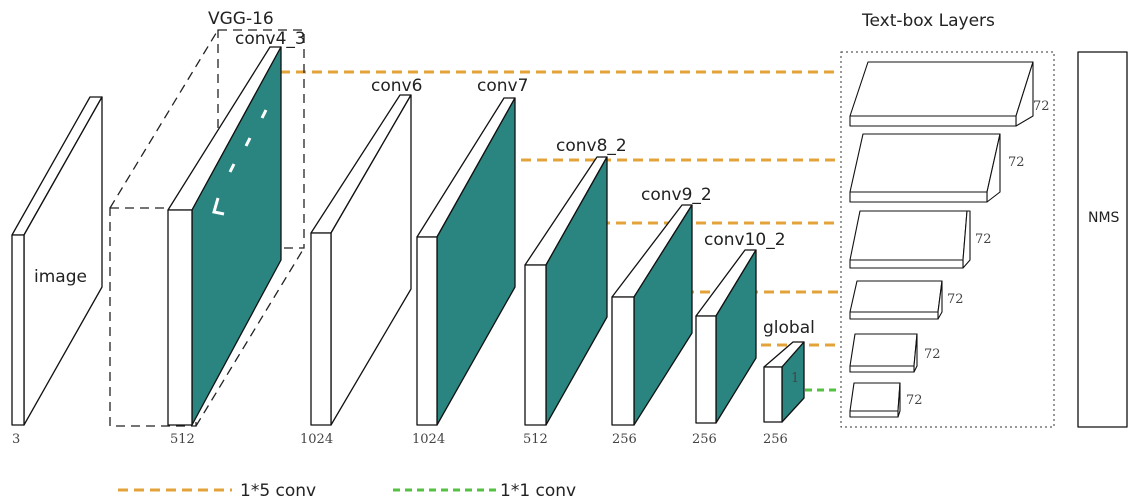 The width and height of the screenshot is (1132, 500). Describe the element at coordinates (1102, 239) in the screenshot. I see `nms-block` at that location.